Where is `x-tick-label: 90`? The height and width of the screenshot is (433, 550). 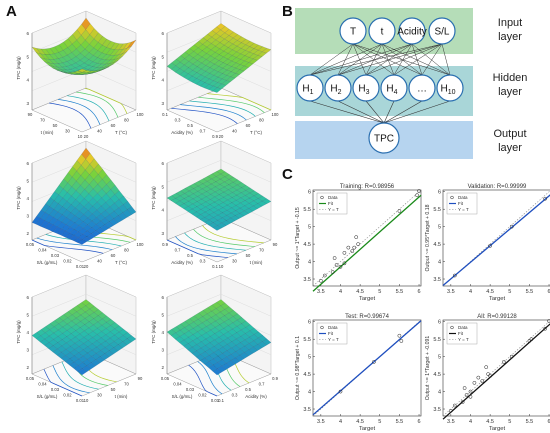 x-tick-label: 90 is located at coordinates (30, 114).